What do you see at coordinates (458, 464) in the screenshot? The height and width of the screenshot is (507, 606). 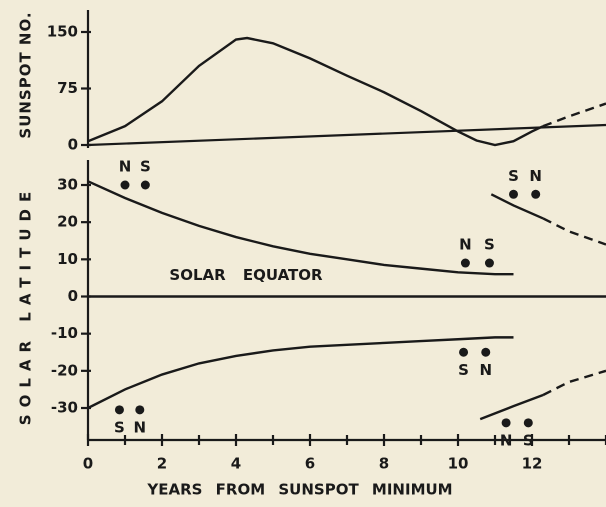 I see `x-tick-label: 10` at bounding box center [458, 464].